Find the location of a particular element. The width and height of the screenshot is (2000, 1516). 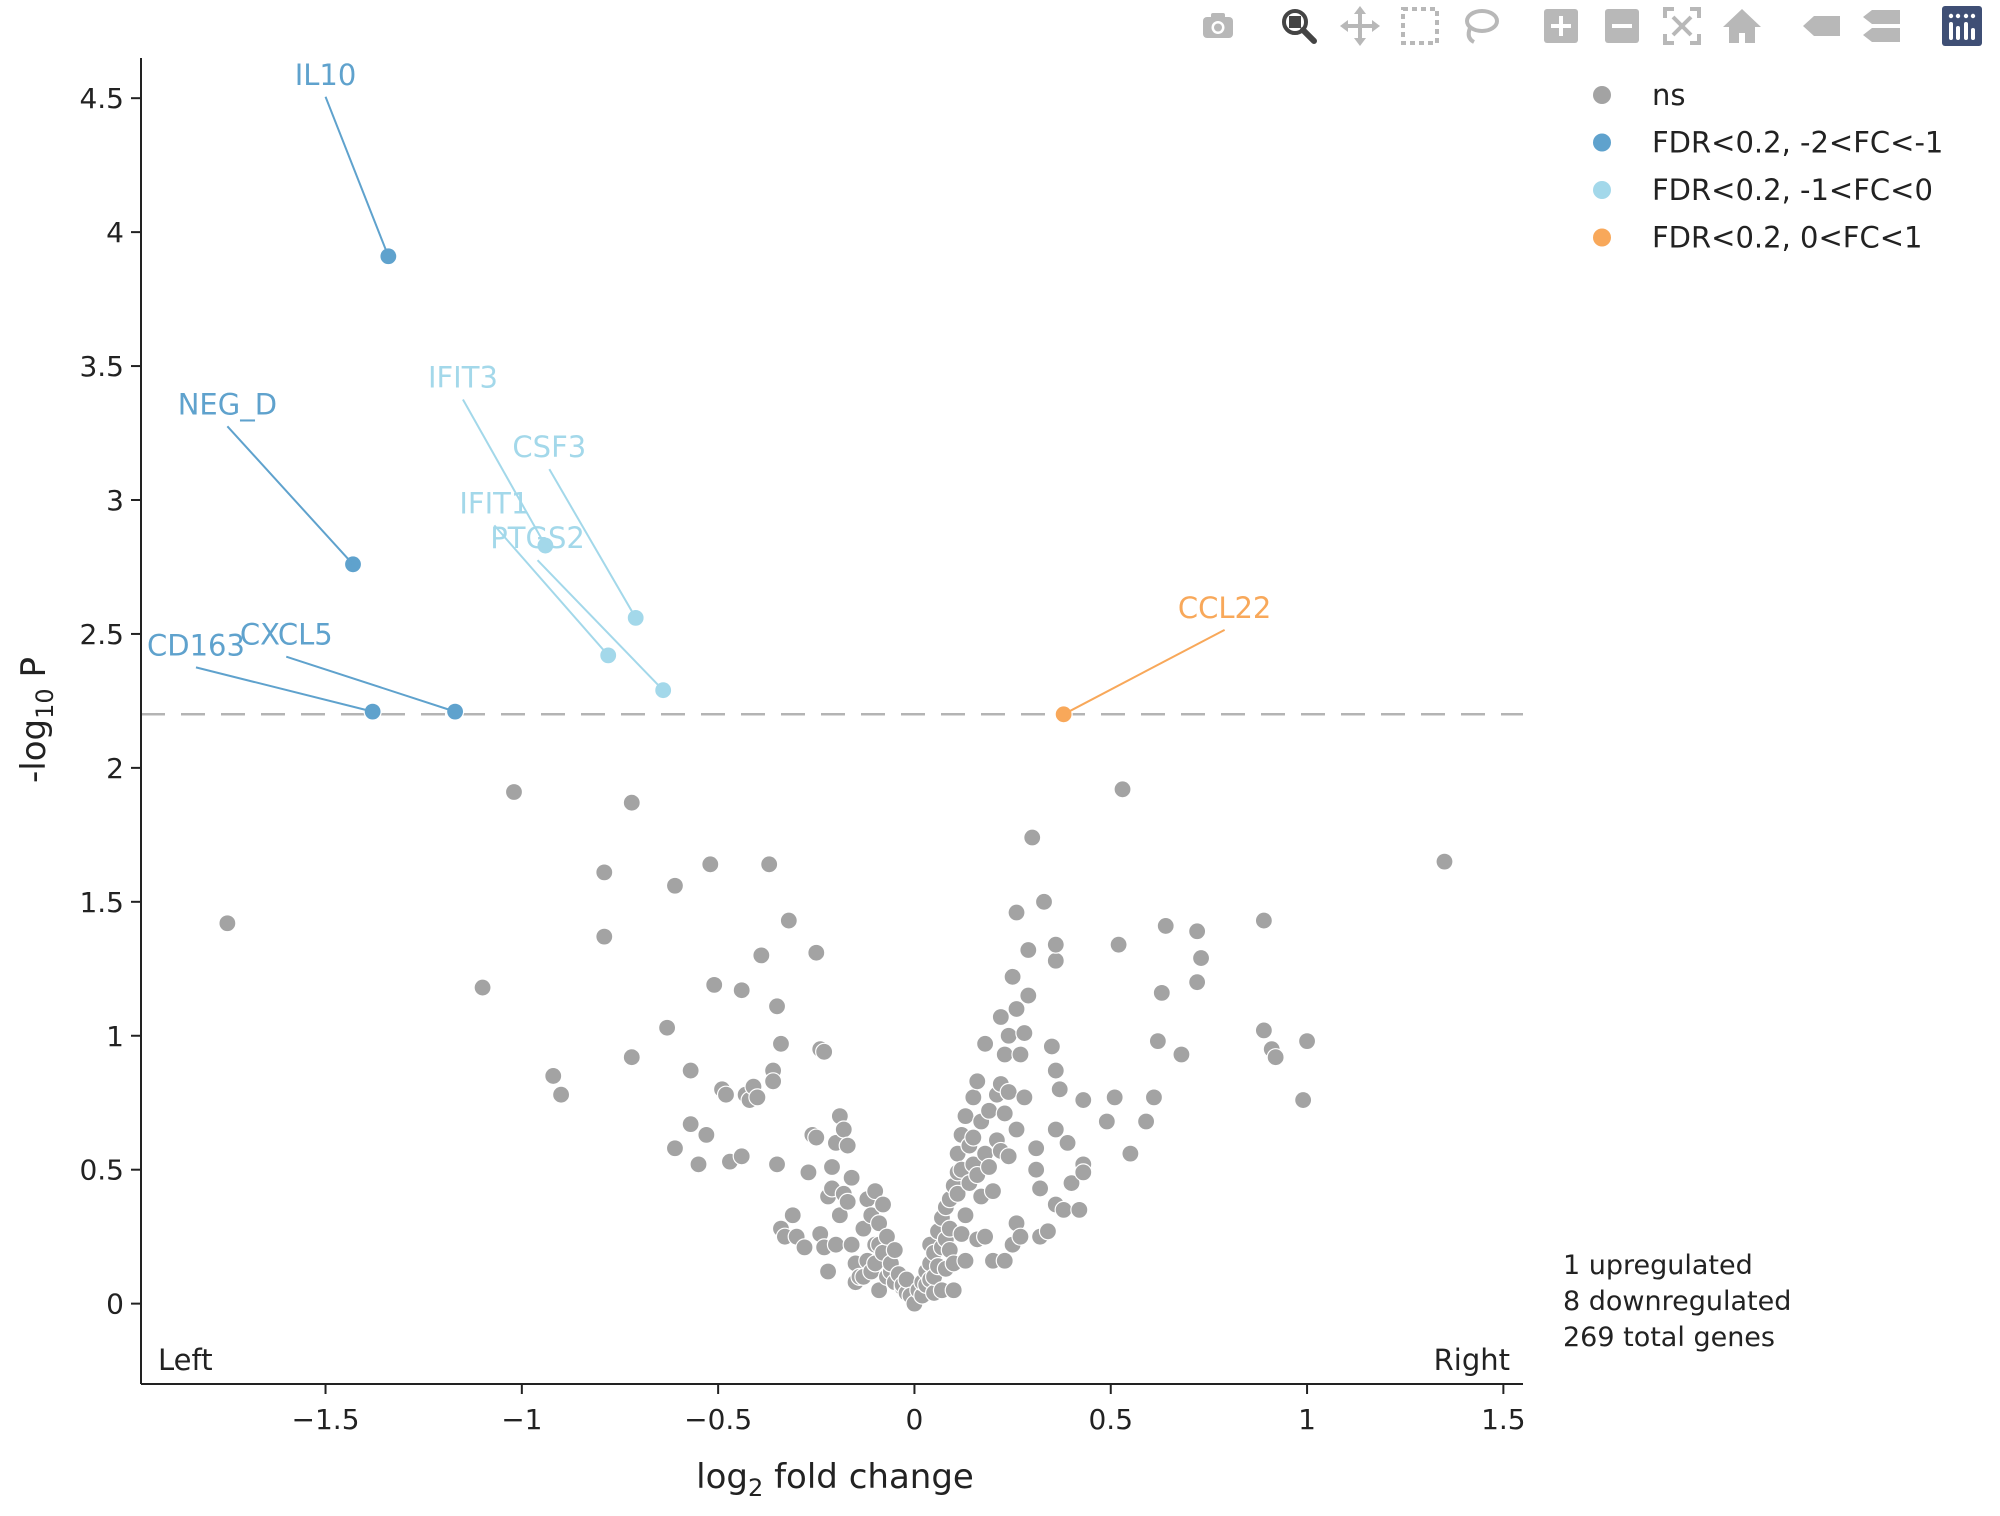

spike-lines-button is located at coordinates (1822, 26).